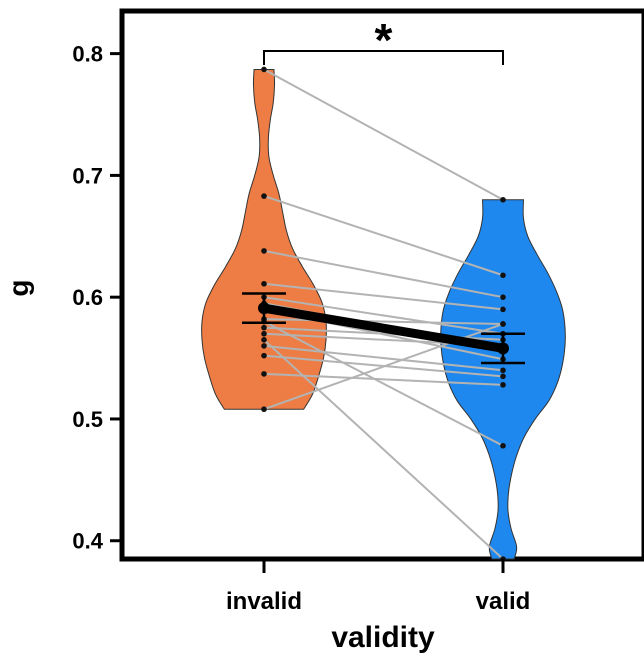 The width and height of the screenshot is (644, 660). Describe the element at coordinates (378, 587) in the screenshot. I see `x-axis: invalid valid` at that location.